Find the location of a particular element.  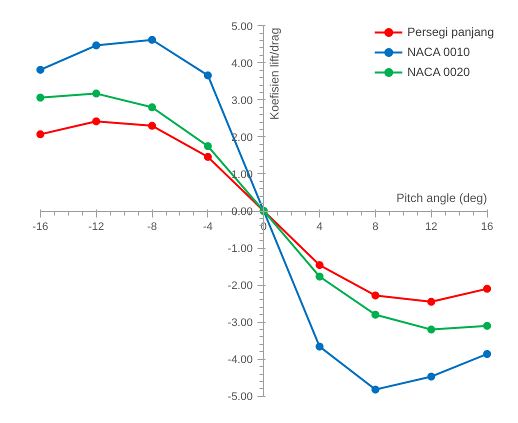

x-tick-label: -12 is located at coordinates (96, 227).